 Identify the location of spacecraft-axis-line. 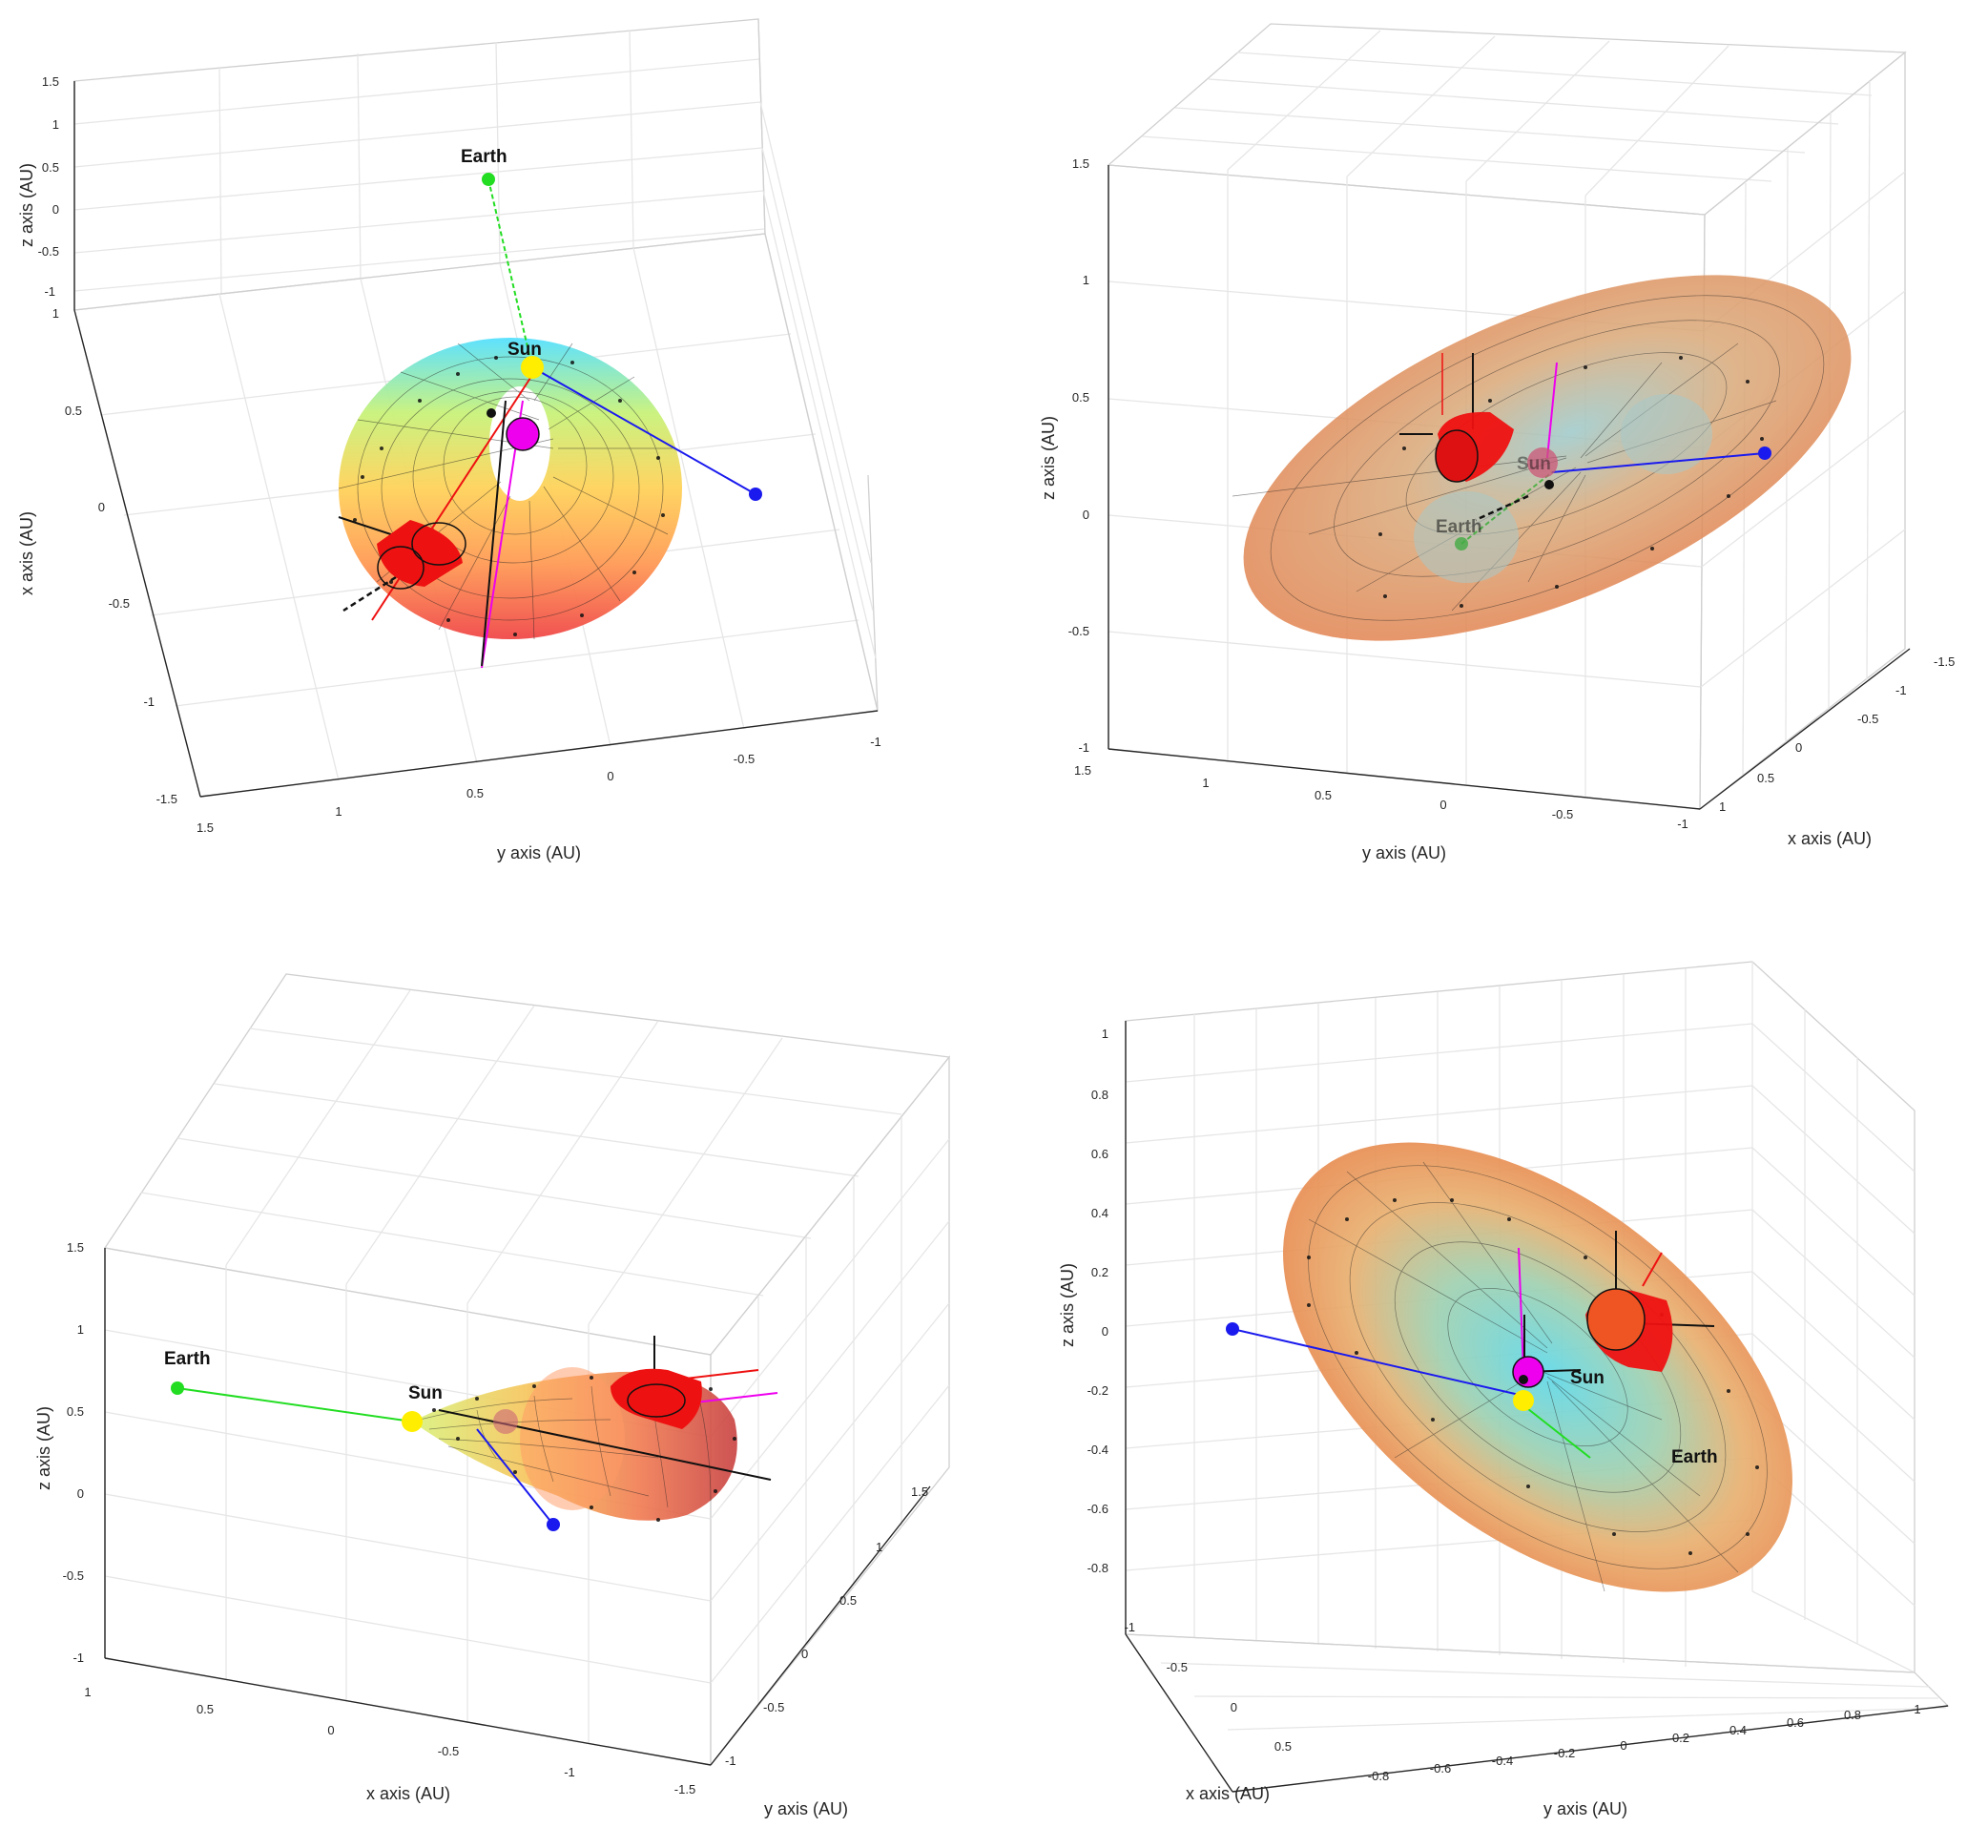
(1653, 1269).